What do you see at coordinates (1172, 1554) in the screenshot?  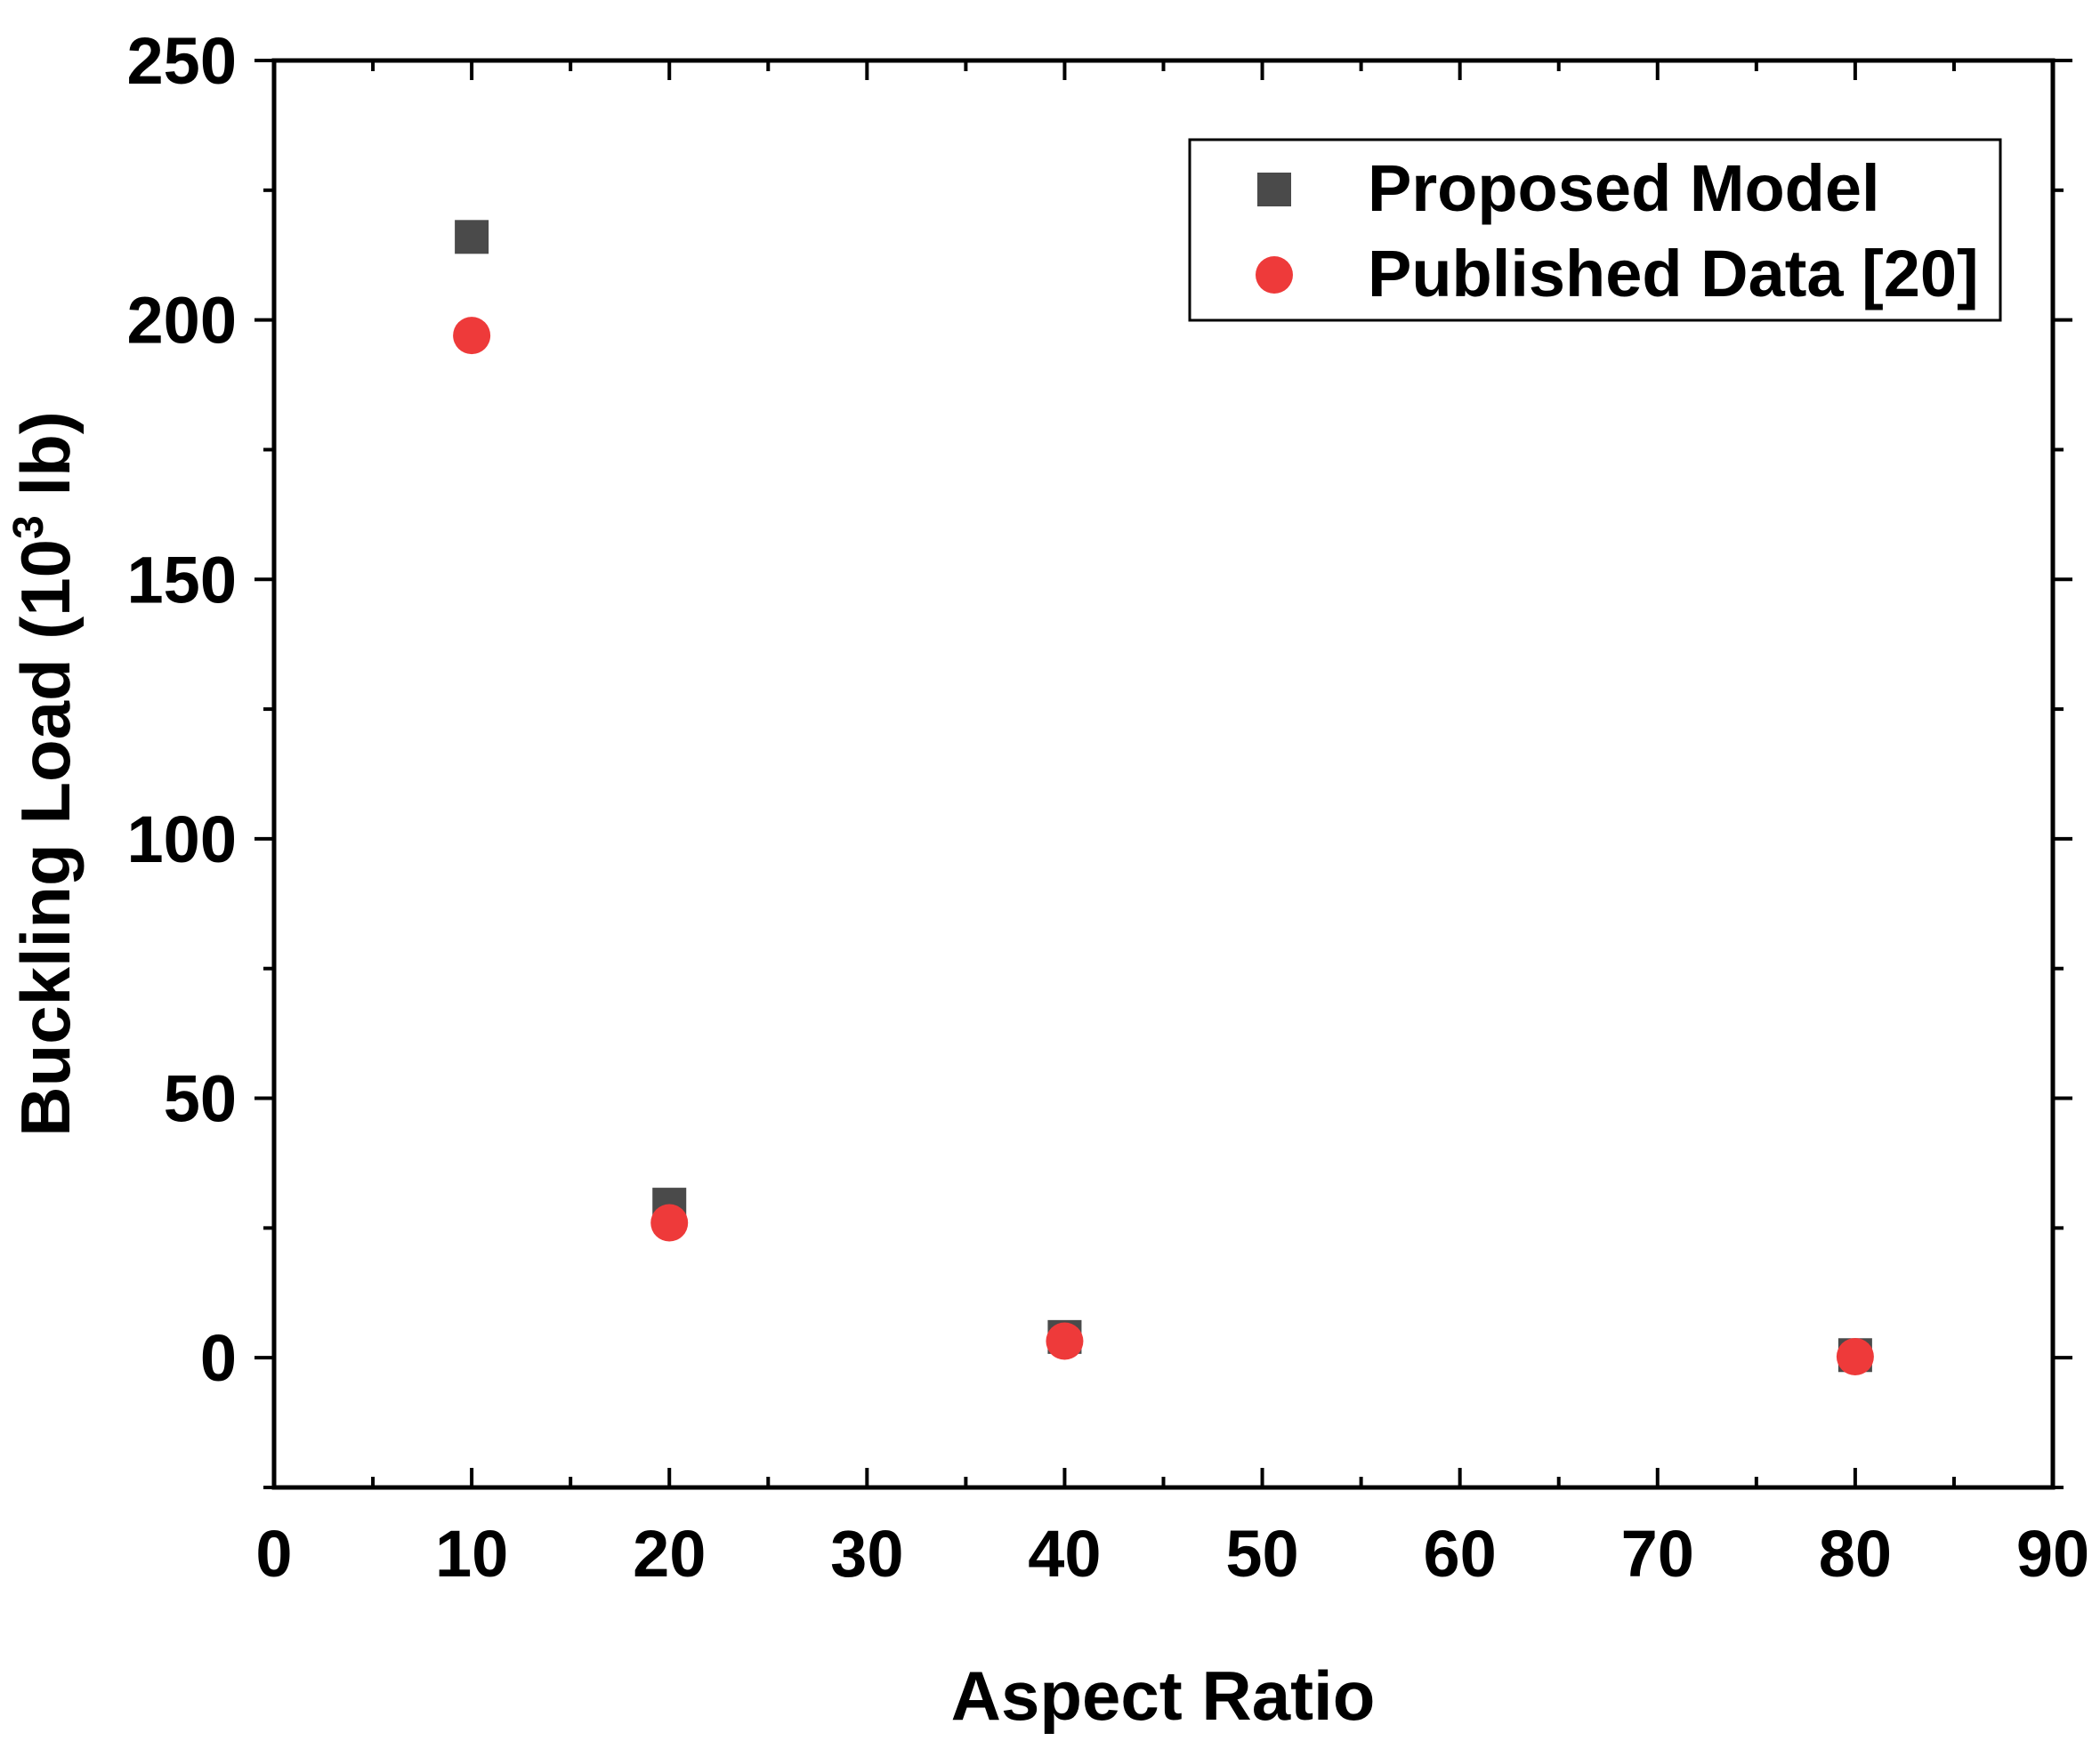 I see `x-tick-labels: 0 10 20 30 40 50 60 70 80 90` at bounding box center [1172, 1554].